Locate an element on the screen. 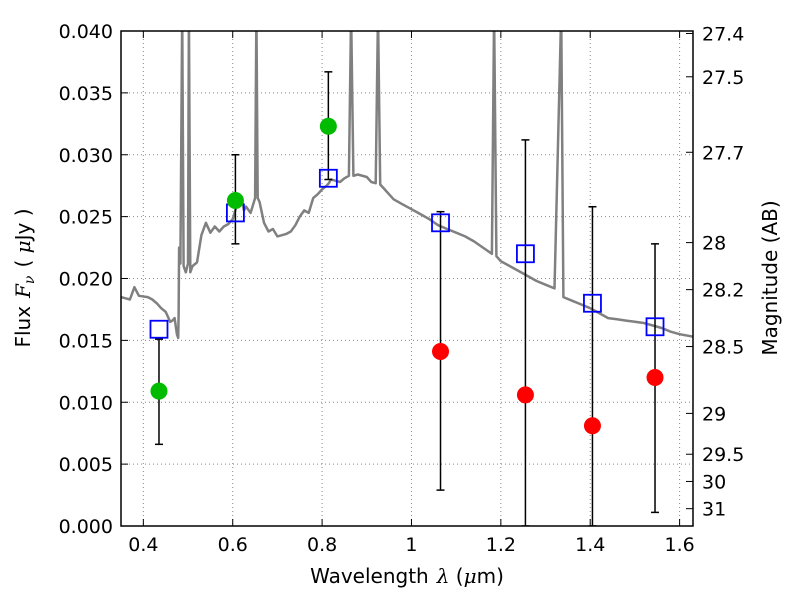  x-axis-label: Wavelength λ (μm) is located at coordinates (407, 576).